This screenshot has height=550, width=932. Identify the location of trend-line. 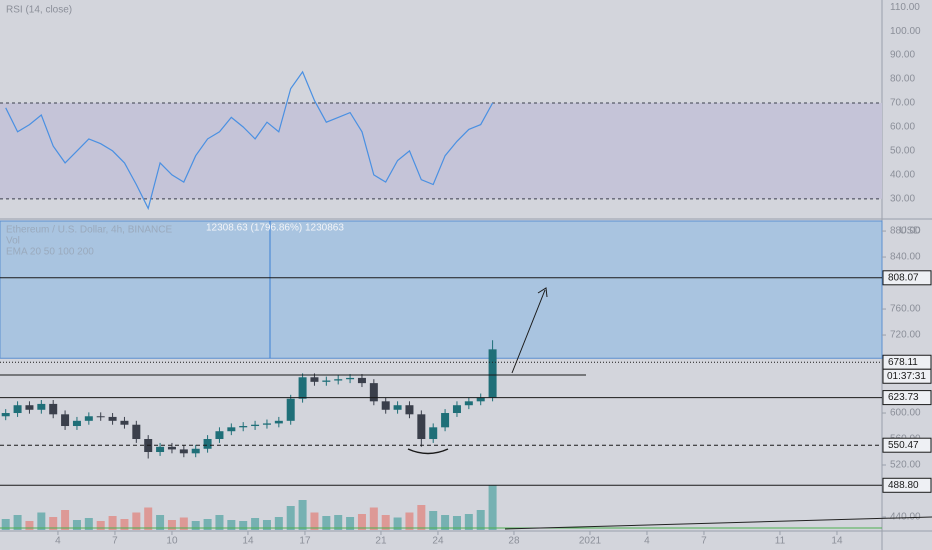
(718, 523).